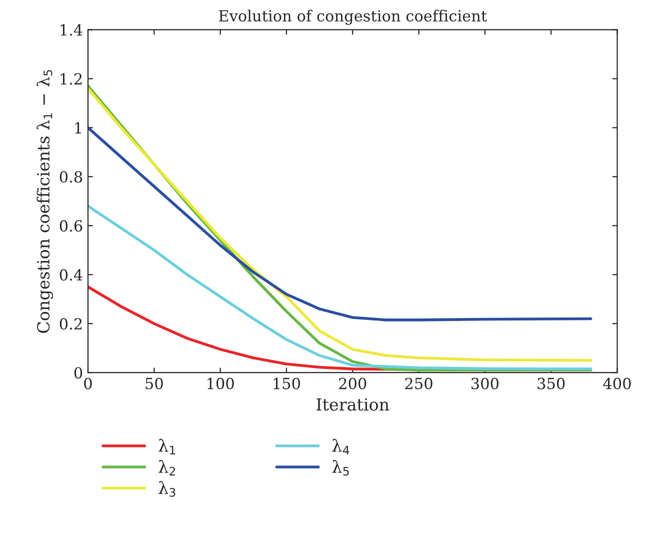 The image size is (647, 540). I want to click on x-tick-label: 250, so click(418, 384).